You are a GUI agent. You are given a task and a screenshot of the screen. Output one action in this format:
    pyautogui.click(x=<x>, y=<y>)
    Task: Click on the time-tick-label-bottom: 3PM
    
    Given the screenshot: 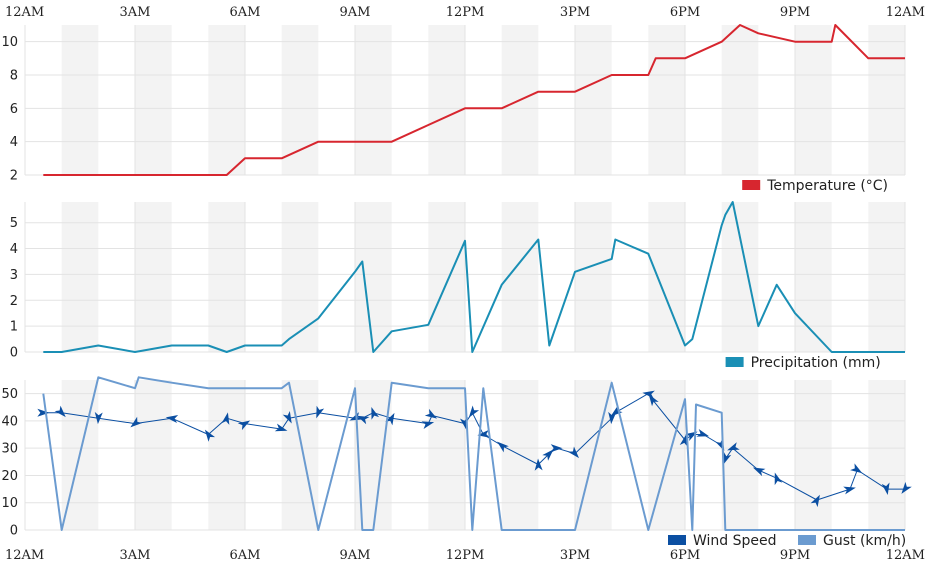 What is the action you would take?
    pyautogui.click(x=575, y=555)
    